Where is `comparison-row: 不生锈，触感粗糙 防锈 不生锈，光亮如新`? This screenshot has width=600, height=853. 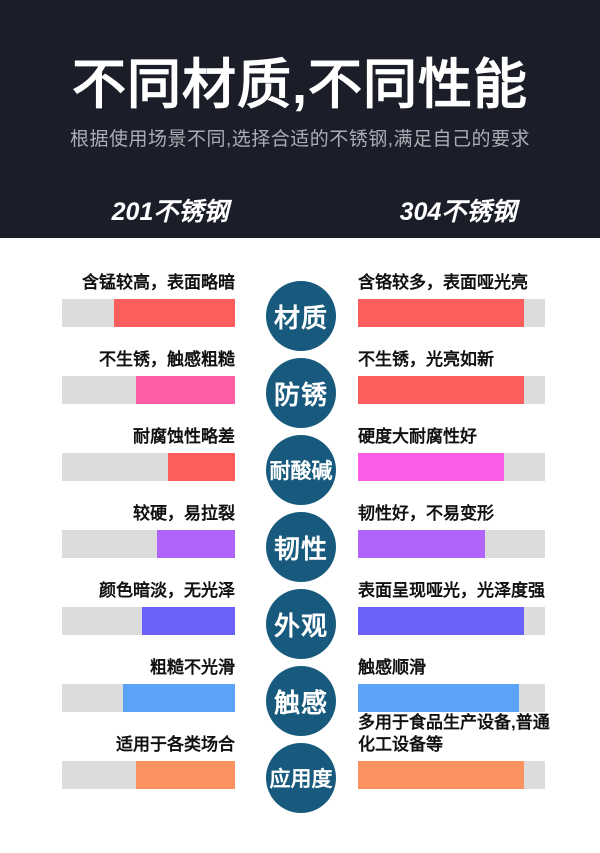 comparison-row: 不生锈，触感粗糙 防锈 不生锈，光亮如新 is located at coordinates (300, 377).